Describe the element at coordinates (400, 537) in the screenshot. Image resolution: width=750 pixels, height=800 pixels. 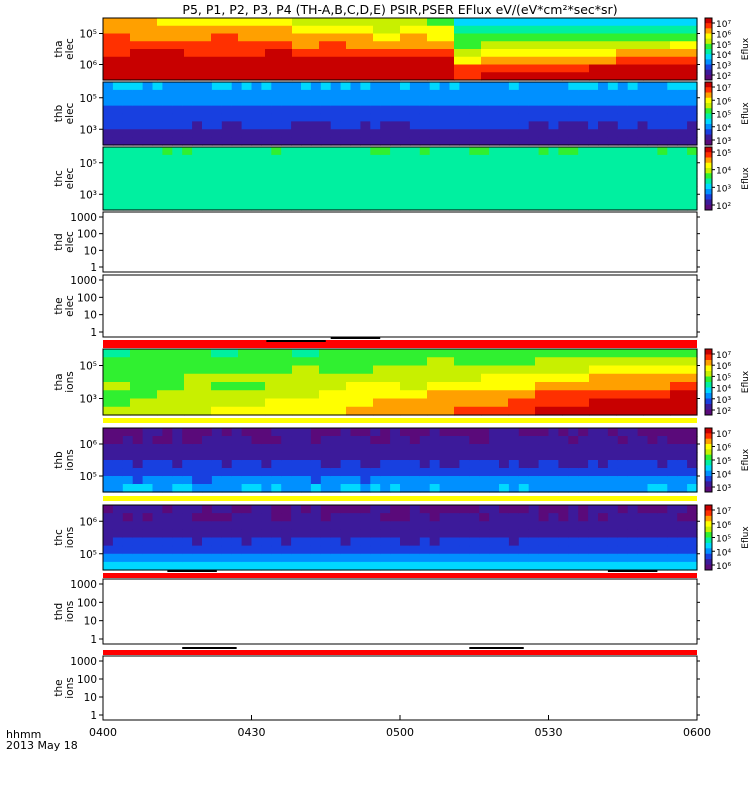
I see `panel-frame` at that location.